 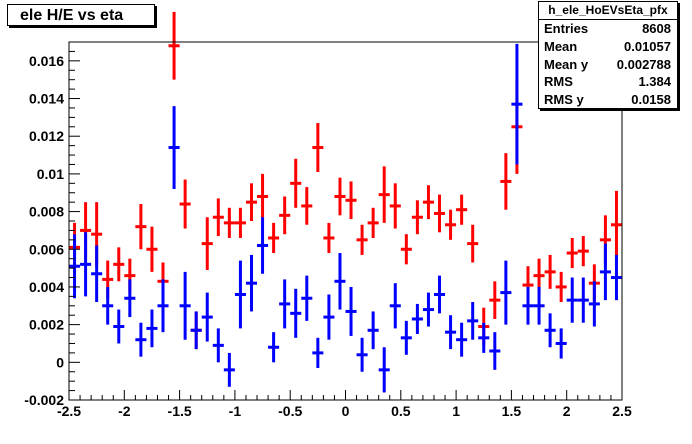 I want to click on x-tick-label: 1.5, so click(x=512, y=411).